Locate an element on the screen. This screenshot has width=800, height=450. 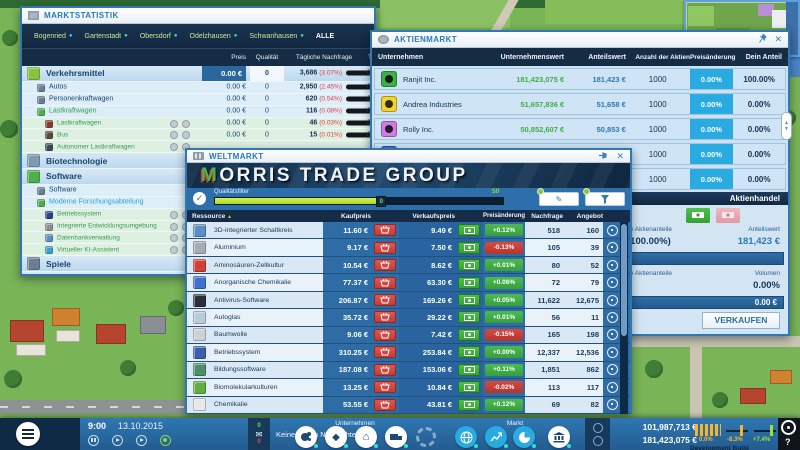
marktstatistik-titlebar: MARKTSTATISTIK is located at coordinates (198, 16).